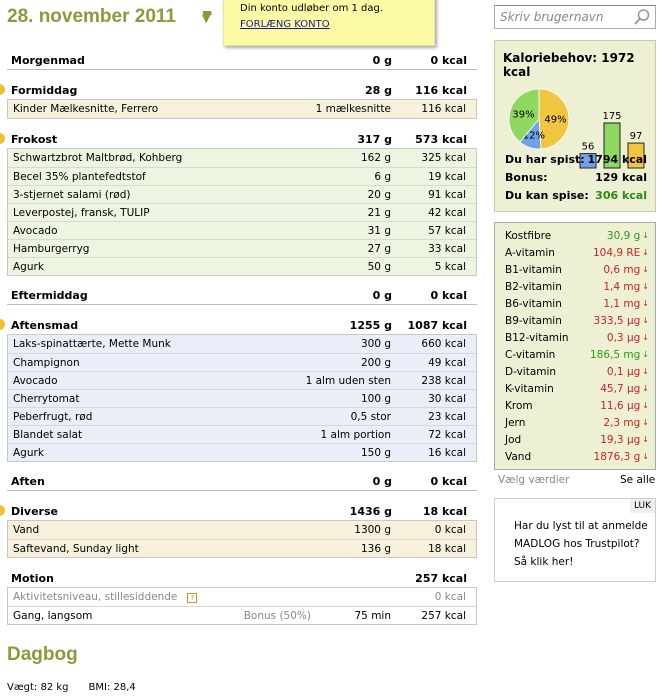  Describe the element at coordinates (581, 526) in the screenshot. I see `trustpilot-line: Har du lyst til at anmelde` at that location.